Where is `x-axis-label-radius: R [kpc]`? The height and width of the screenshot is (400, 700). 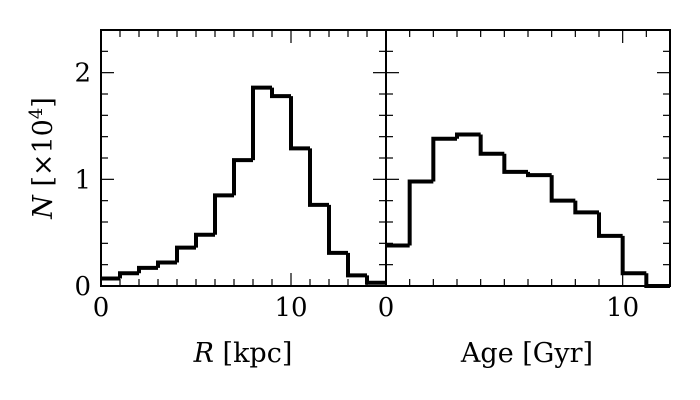 x-axis-label-radius: R [kpc] is located at coordinates (243, 353).